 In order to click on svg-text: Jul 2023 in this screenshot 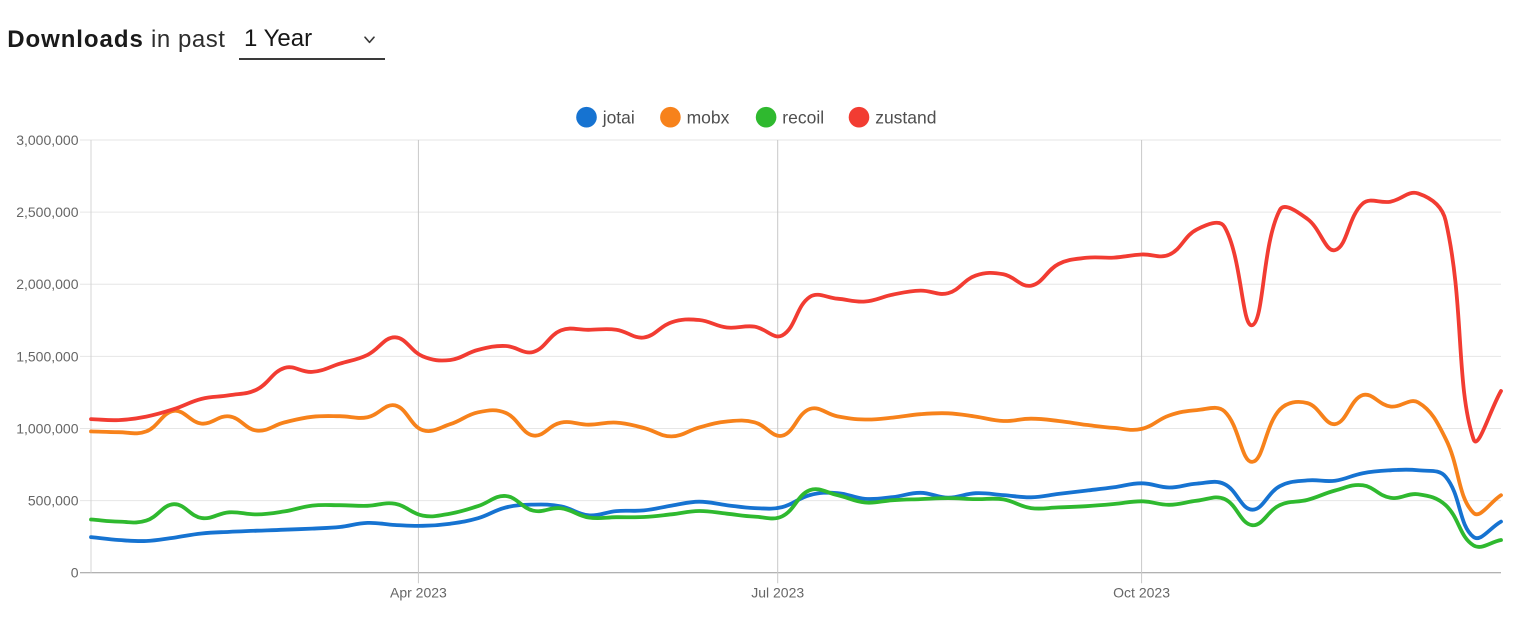, I will do `click(777, 593)`.